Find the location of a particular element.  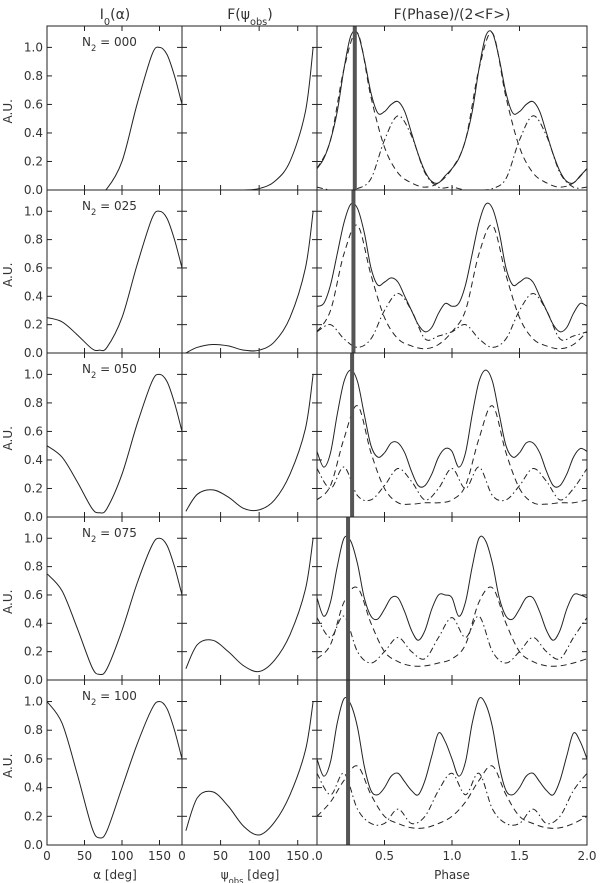

curve-Phase-row3-solid is located at coordinates (452, 588).